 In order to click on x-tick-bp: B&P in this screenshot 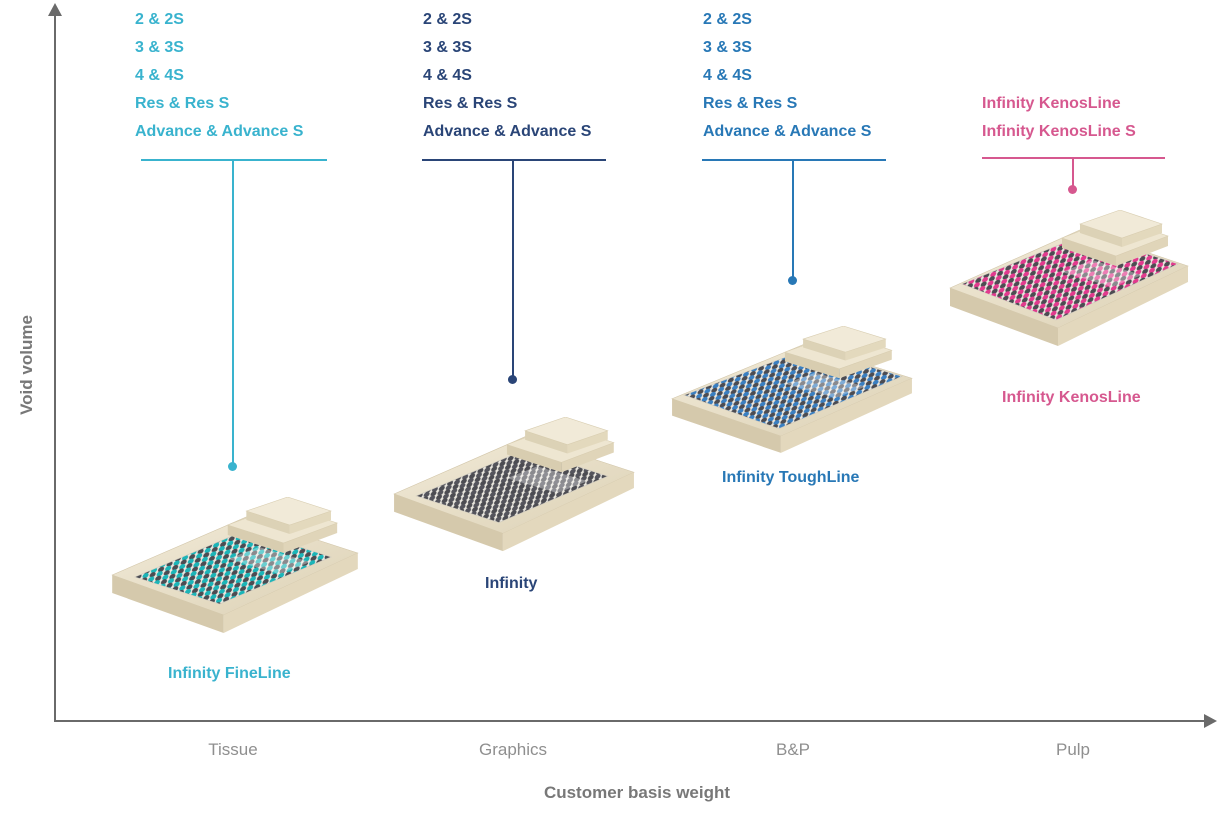, I will do `click(793, 749)`.